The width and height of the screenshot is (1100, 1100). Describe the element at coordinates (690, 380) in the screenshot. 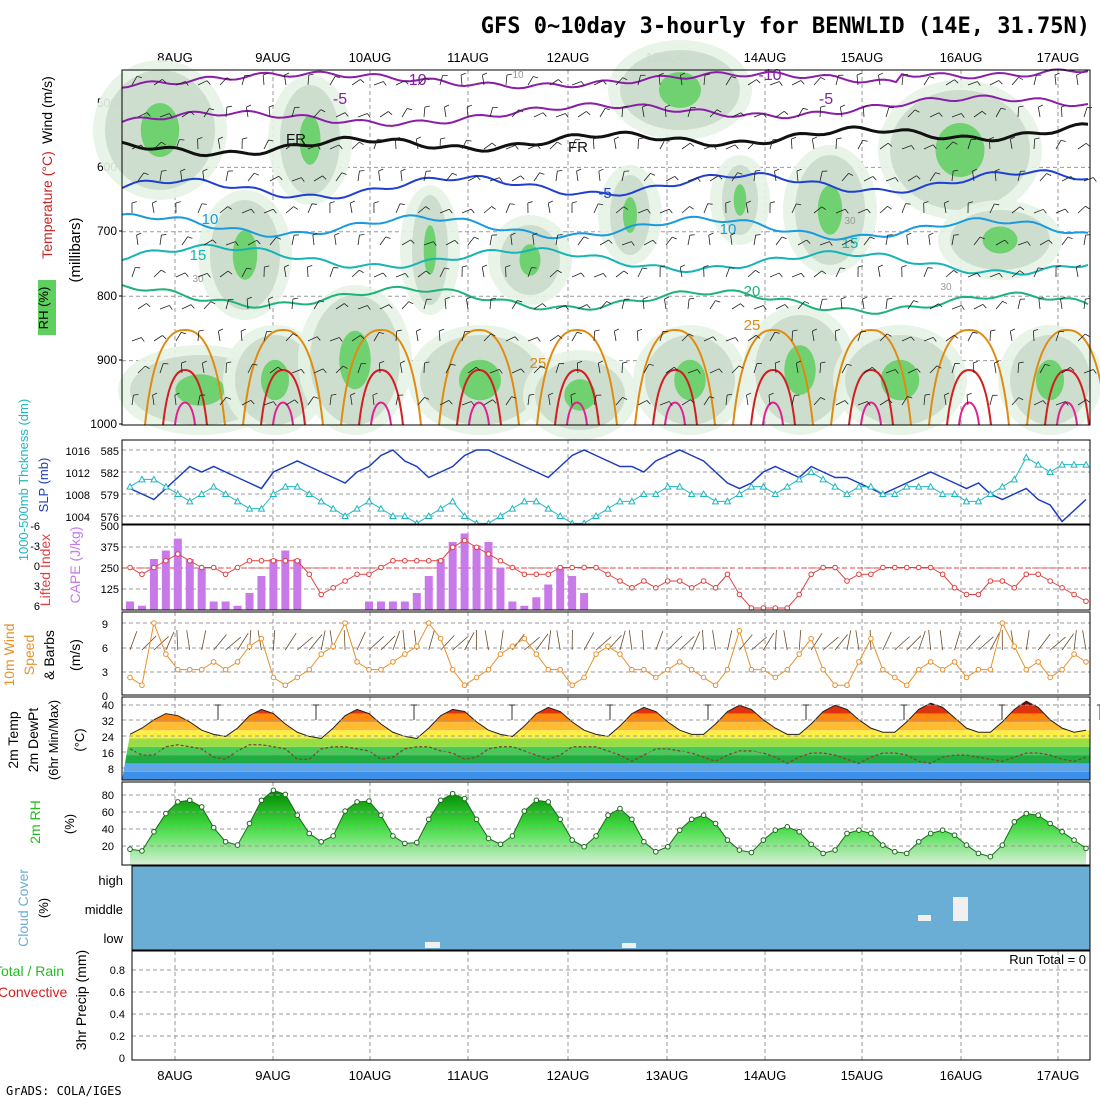

I see `rh-shade-green` at that location.